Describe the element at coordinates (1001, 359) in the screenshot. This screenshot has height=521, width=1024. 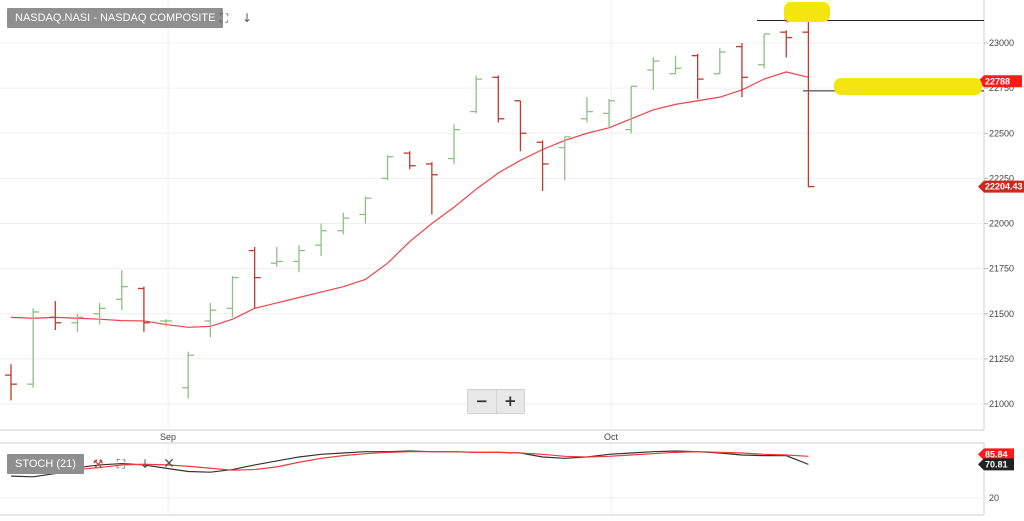
I see `y-tick-label: 21250` at that location.